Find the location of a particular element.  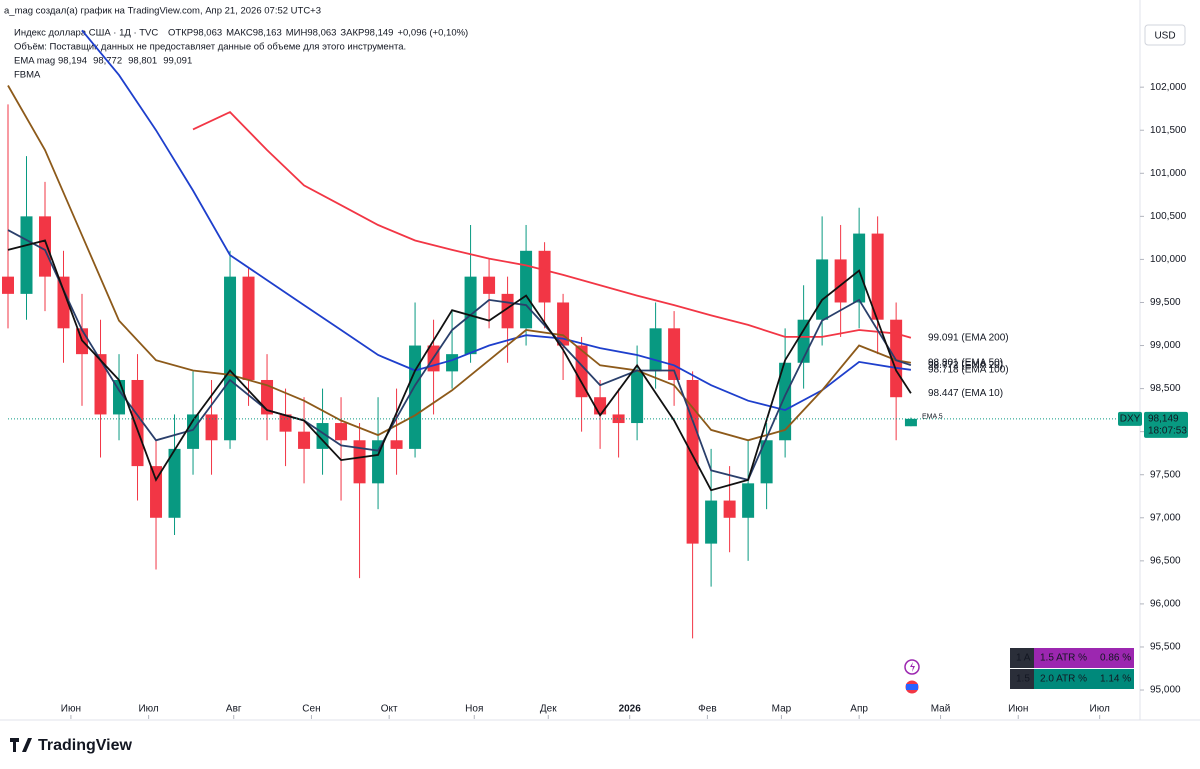

y-tick-label: 99,500 is located at coordinates (1165, 302).